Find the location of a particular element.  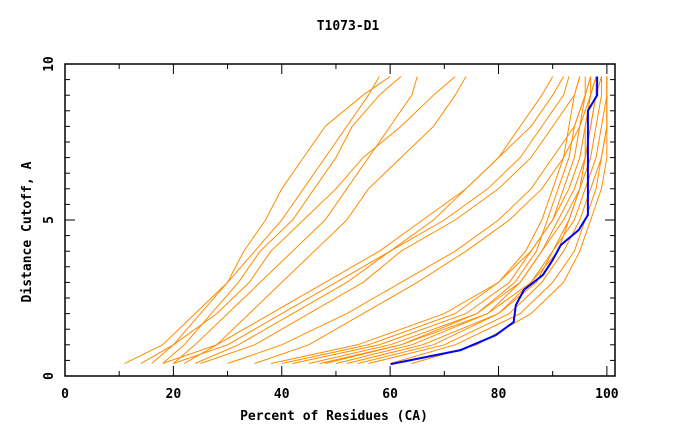

x-tick-label: 20 is located at coordinates (174, 394).